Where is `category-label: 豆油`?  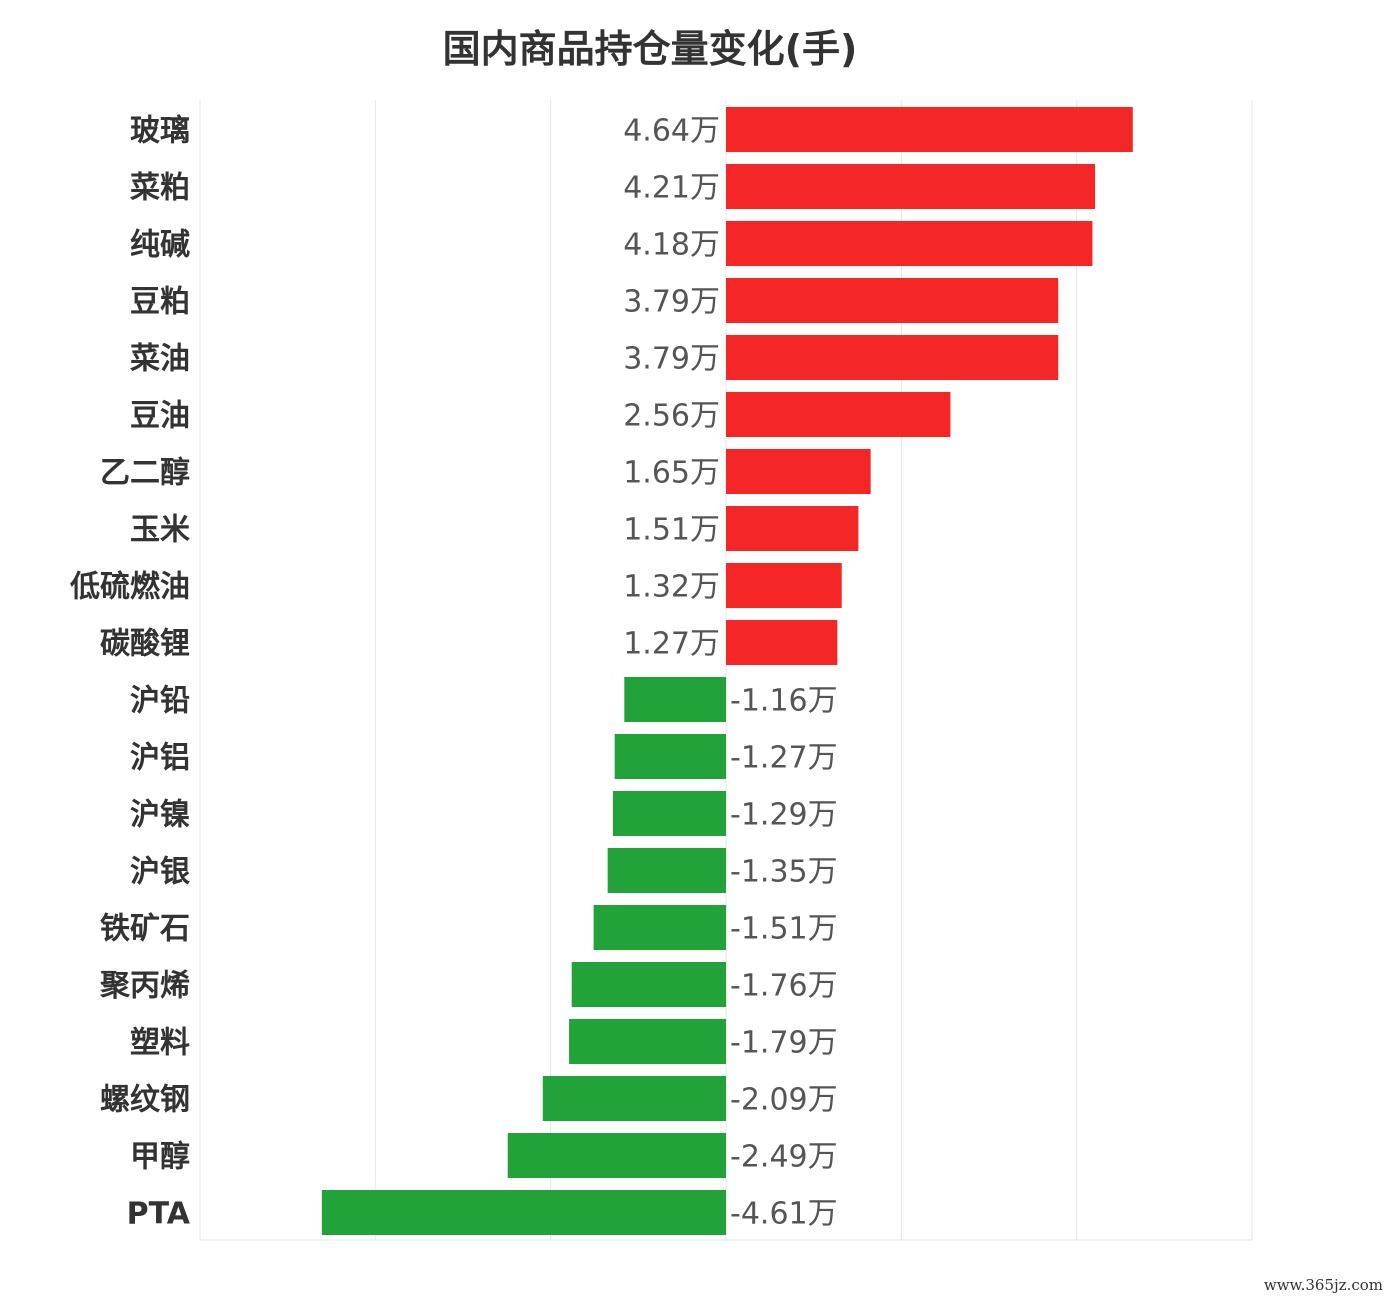 category-label: 豆油 is located at coordinates (160, 416).